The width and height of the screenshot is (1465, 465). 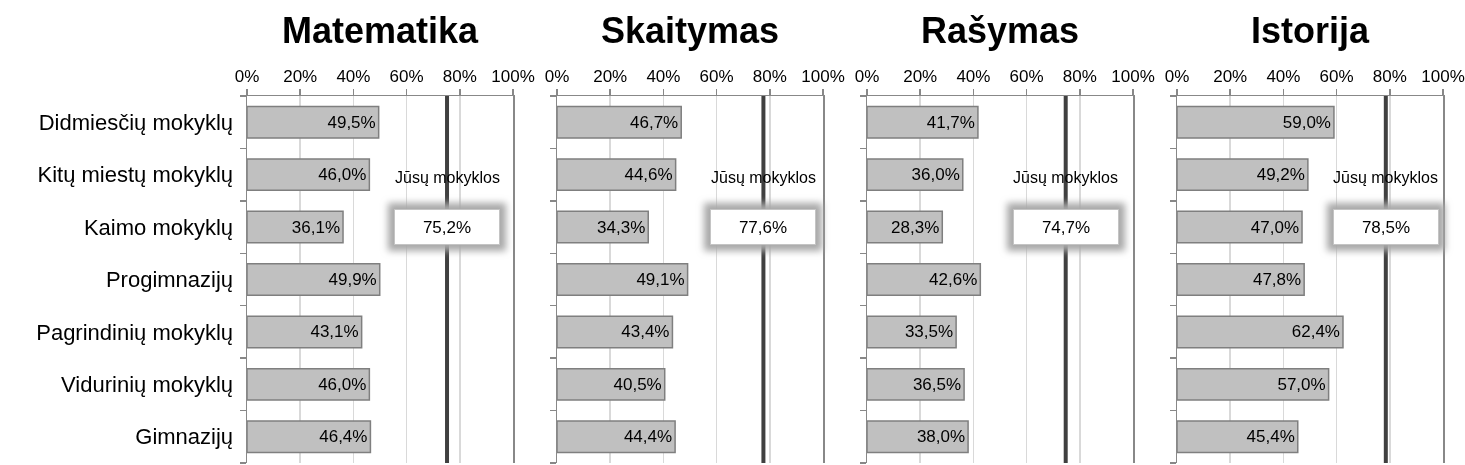 What do you see at coordinates (648, 175) in the screenshot?
I see `data-label: 44,6%` at bounding box center [648, 175].